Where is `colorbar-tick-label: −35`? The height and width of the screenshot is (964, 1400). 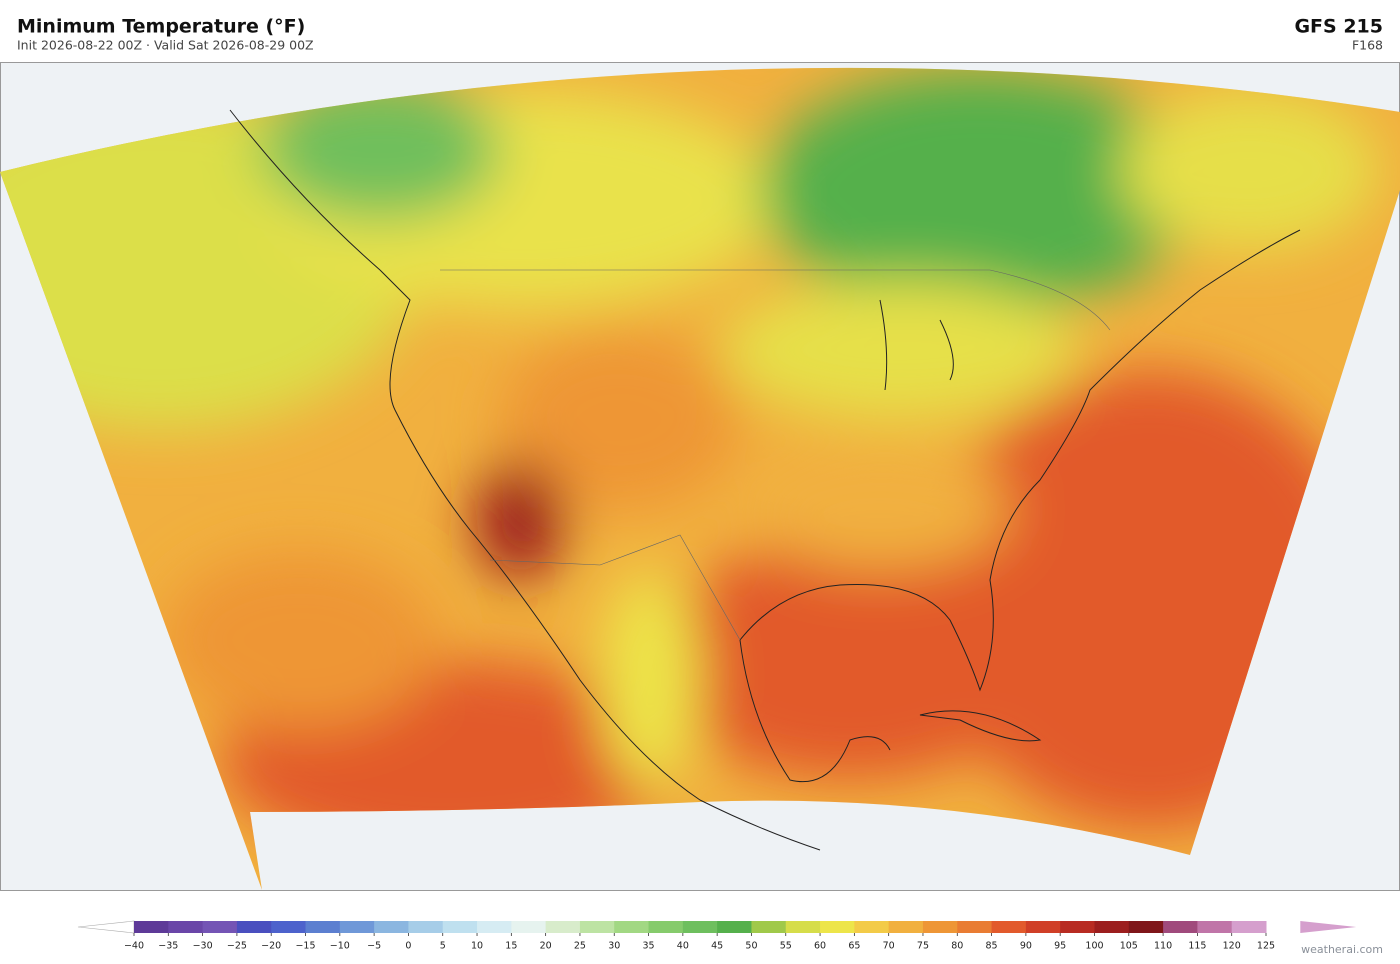
colorbar-tick-label: −35 is located at coordinates (168, 946).